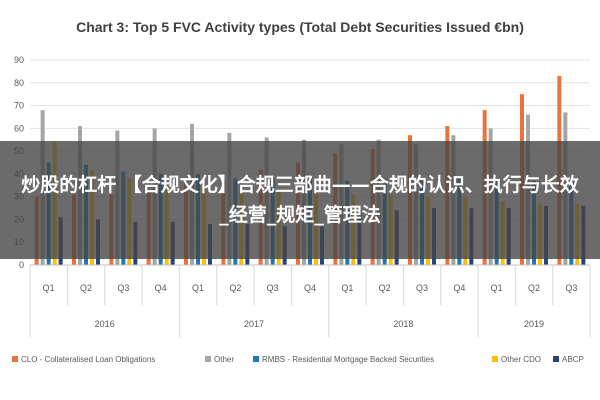 Image resolution: width=600 pixels, height=400 pixels. What do you see at coordinates (224, 359) in the screenshot?
I see `legend-entry: Other` at bounding box center [224, 359].